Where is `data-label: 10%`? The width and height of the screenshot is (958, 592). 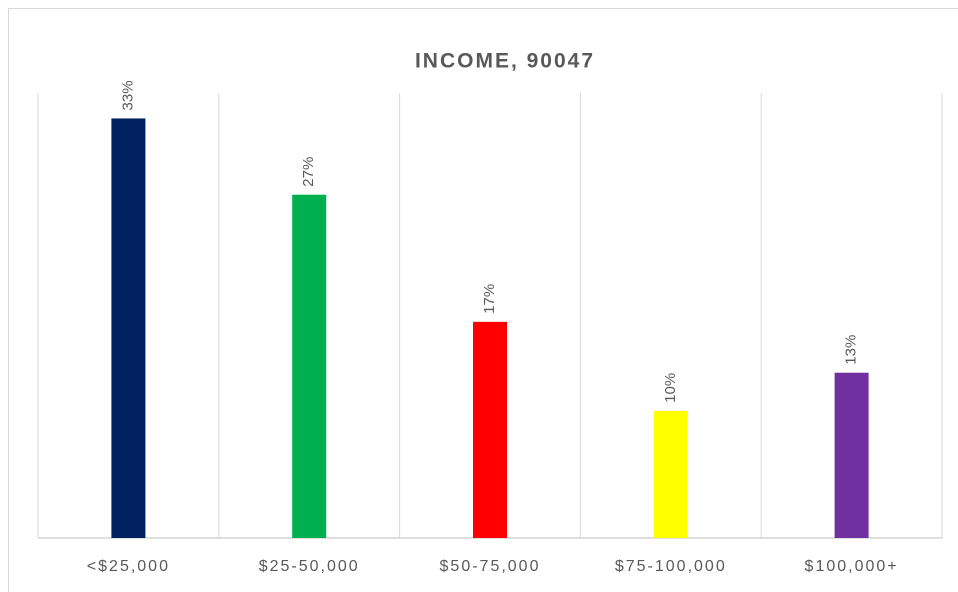
data-label: 10% is located at coordinates (670, 388).